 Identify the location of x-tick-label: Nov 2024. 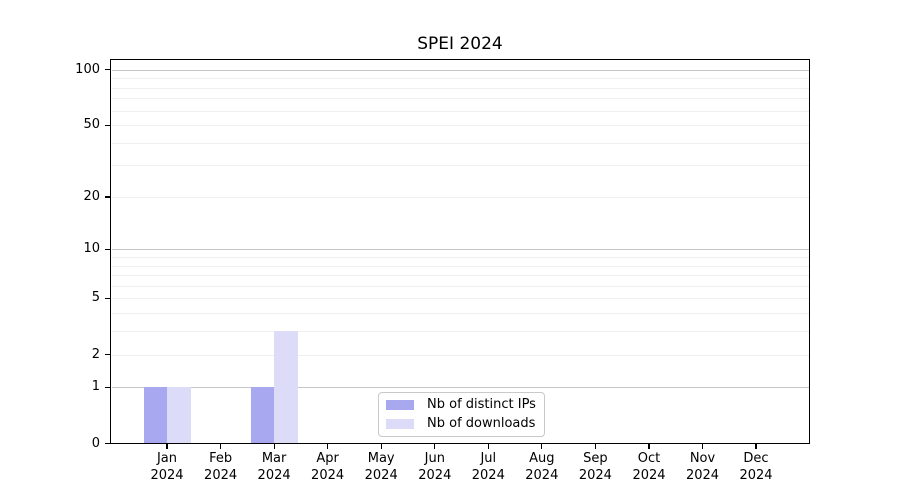
(702, 467).